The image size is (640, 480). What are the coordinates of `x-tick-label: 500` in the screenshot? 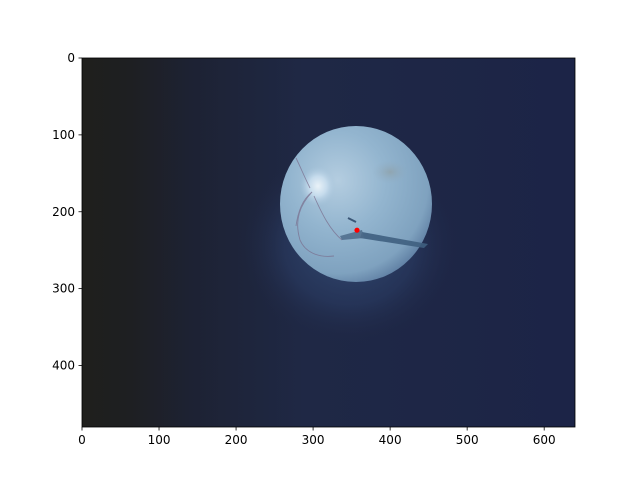 It's located at (467, 440).